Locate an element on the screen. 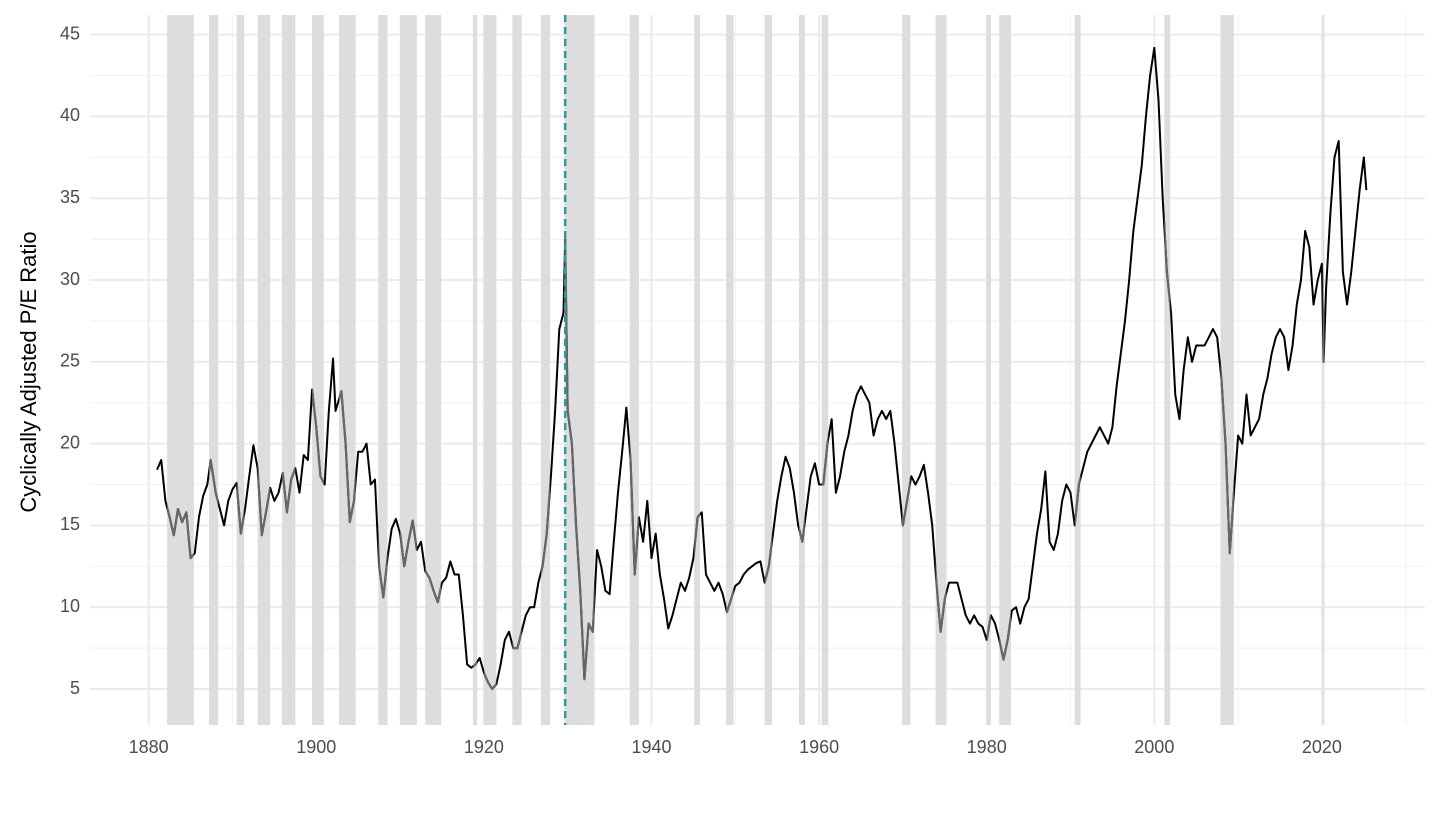 The width and height of the screenshot is (1440, 815). y-tick-label: 40 is located at coordinates (70, 115).